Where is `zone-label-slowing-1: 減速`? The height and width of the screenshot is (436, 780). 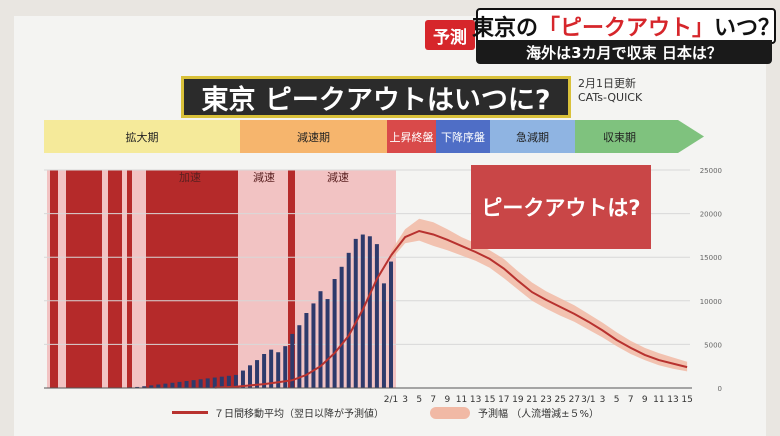 zone-label-slowing-1: 減速 is located at coordinates (264, 177).